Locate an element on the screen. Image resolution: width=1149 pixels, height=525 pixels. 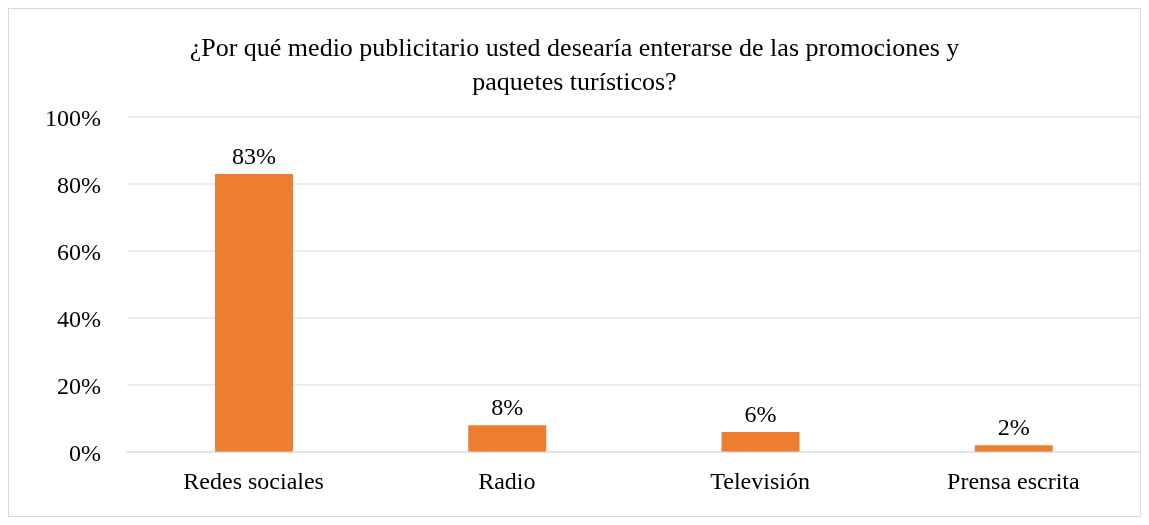
x-tick-label: Prensa escrita is located at coordinates (1014, 481).